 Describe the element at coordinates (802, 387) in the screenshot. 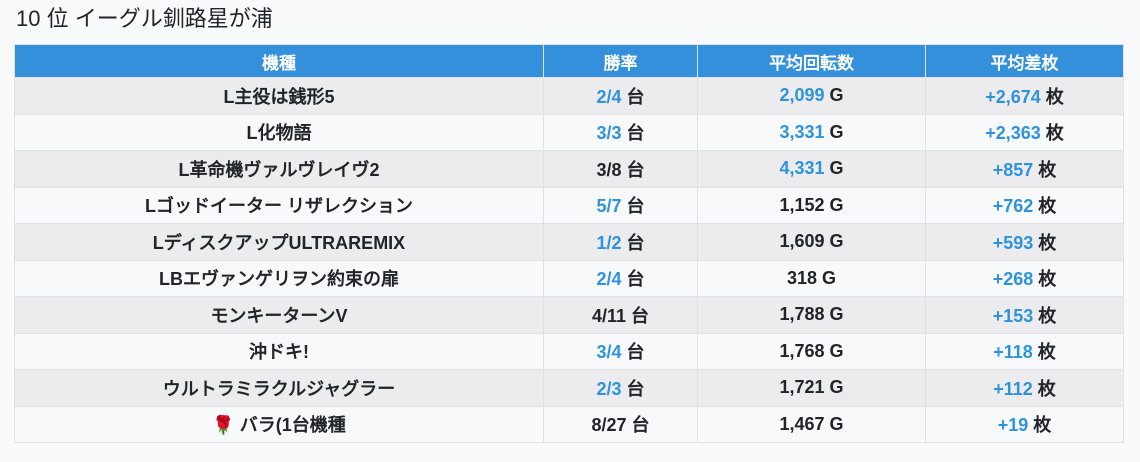

I see `spins-value: 1,721` at that location.